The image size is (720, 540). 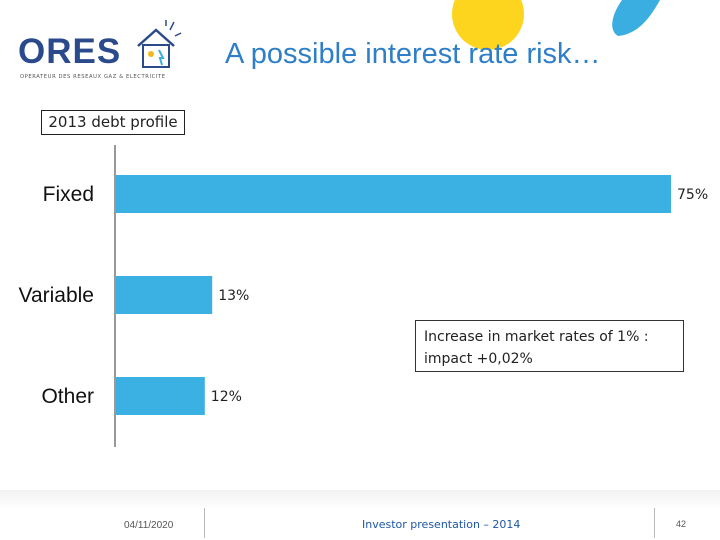 I want to click on decor-yellow-circle, so click(x=488, y=25).